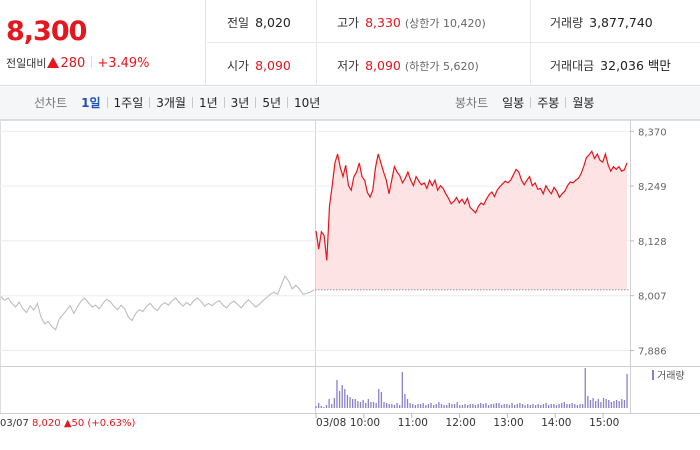  What do you see at coordinates (572, 66) in the screenshot?
I see `info-label: 거래대금` at bounding box center [572, 66].